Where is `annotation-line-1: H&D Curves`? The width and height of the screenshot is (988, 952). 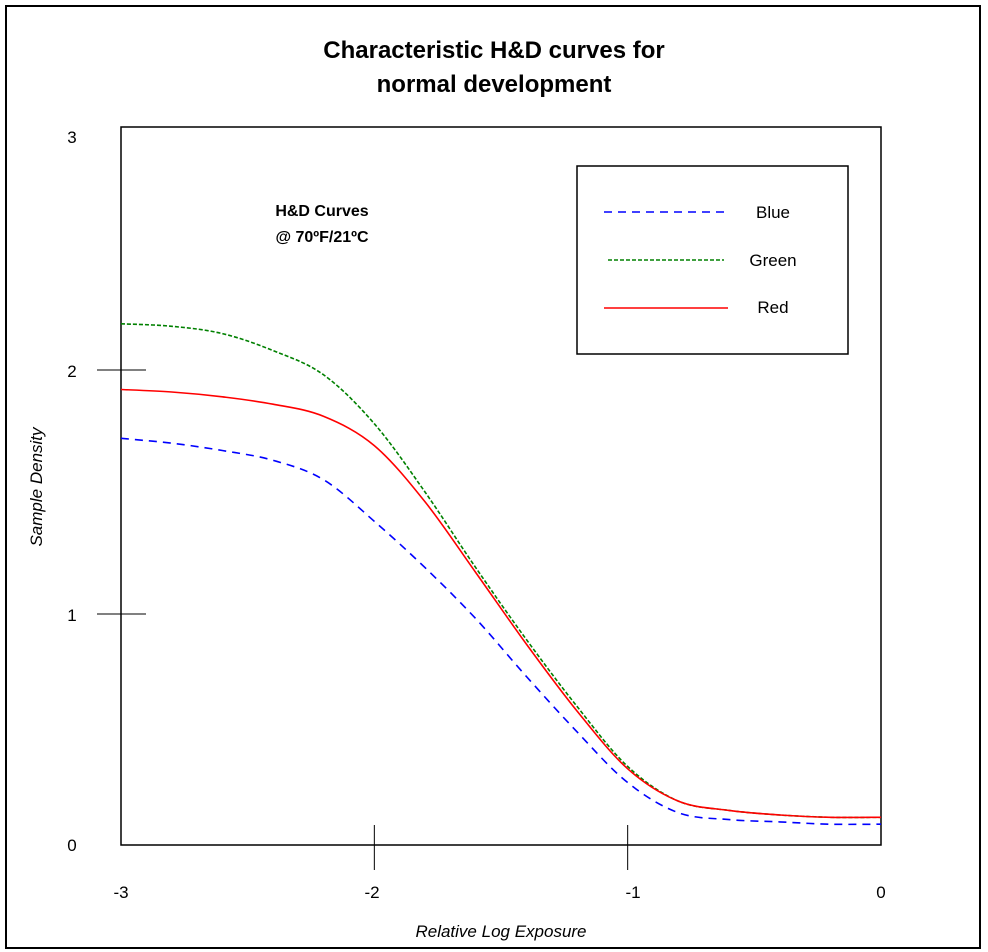 annotation-line-1: H&D Curves is located at coordinates (321, 211).